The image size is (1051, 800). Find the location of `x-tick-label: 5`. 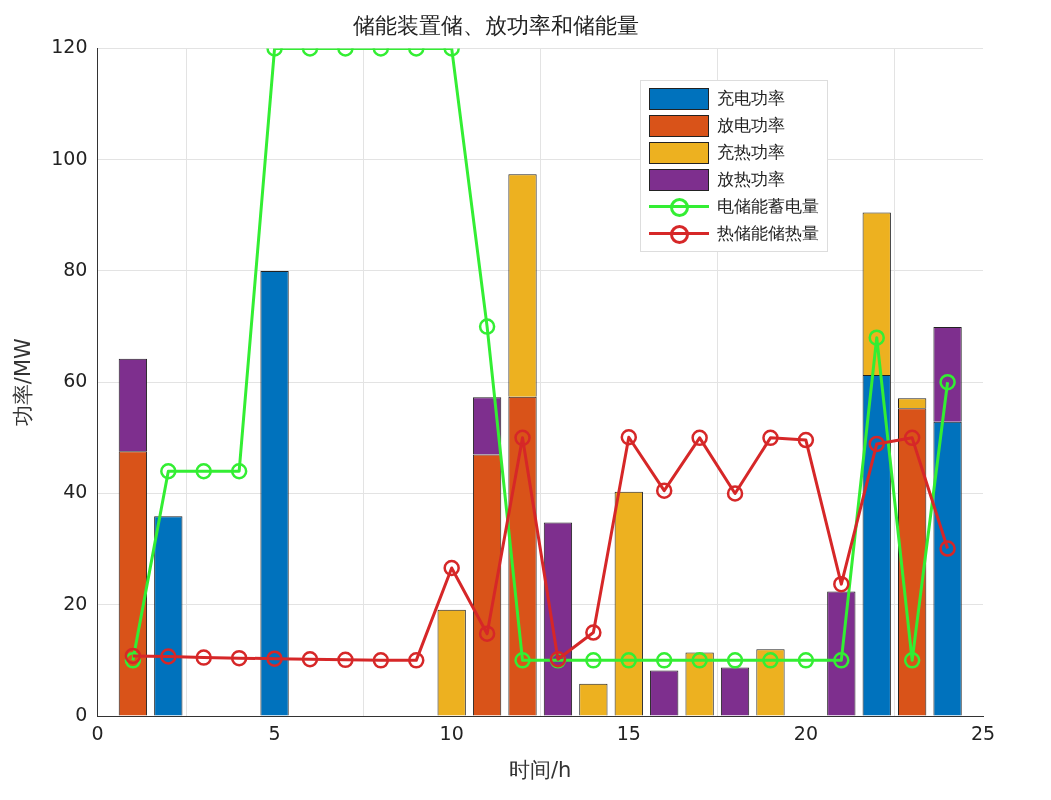

x-tick-label: 5 is located at coordinates (274, 733).